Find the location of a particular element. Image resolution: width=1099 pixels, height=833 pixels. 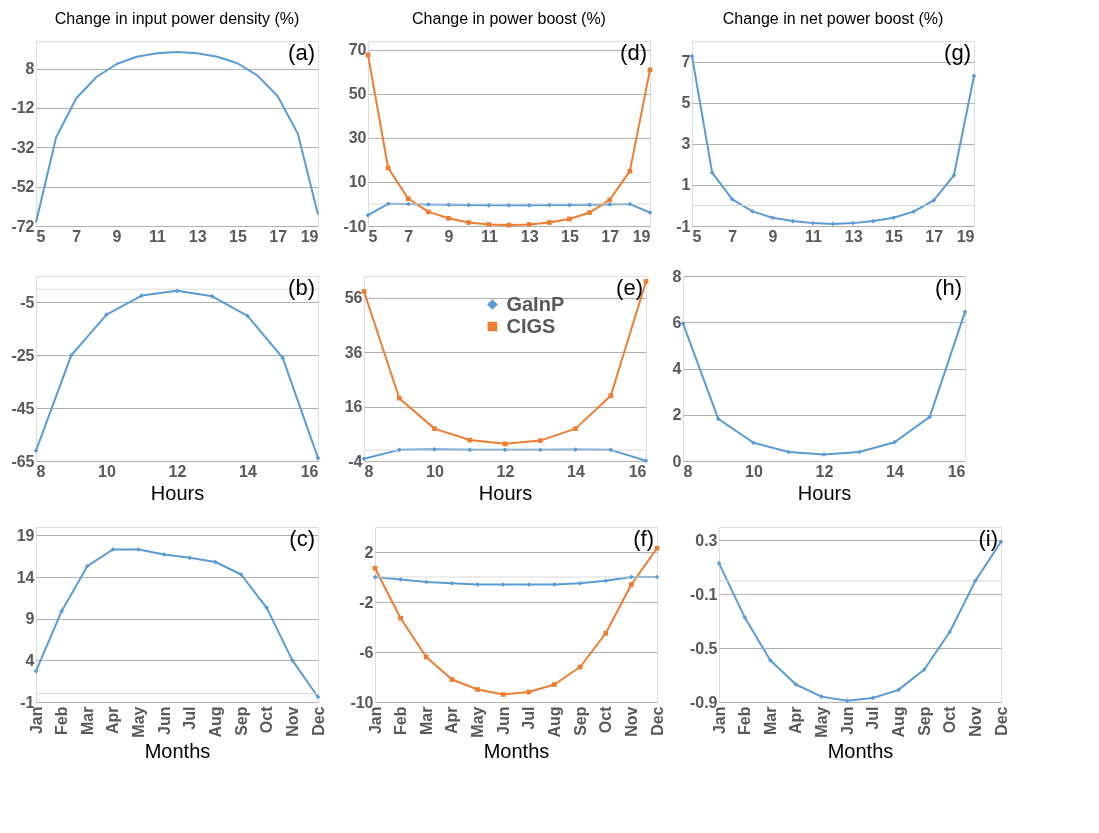

x-tick-label: 17 is located at coordinates (934, 236).